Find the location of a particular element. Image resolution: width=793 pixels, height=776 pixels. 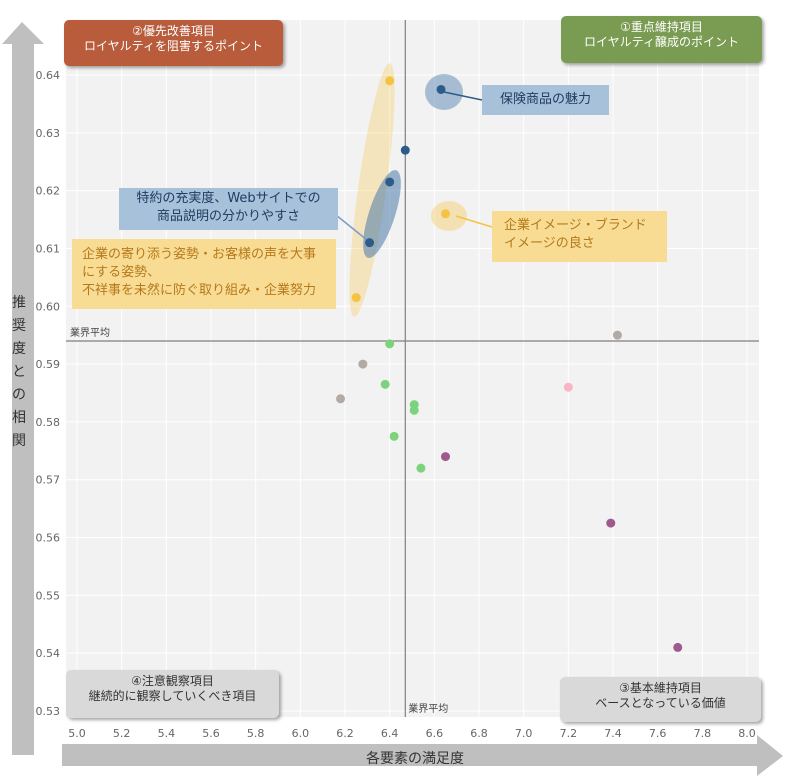

x-tick-label: 7.0 is located at coordinates (524, 733).